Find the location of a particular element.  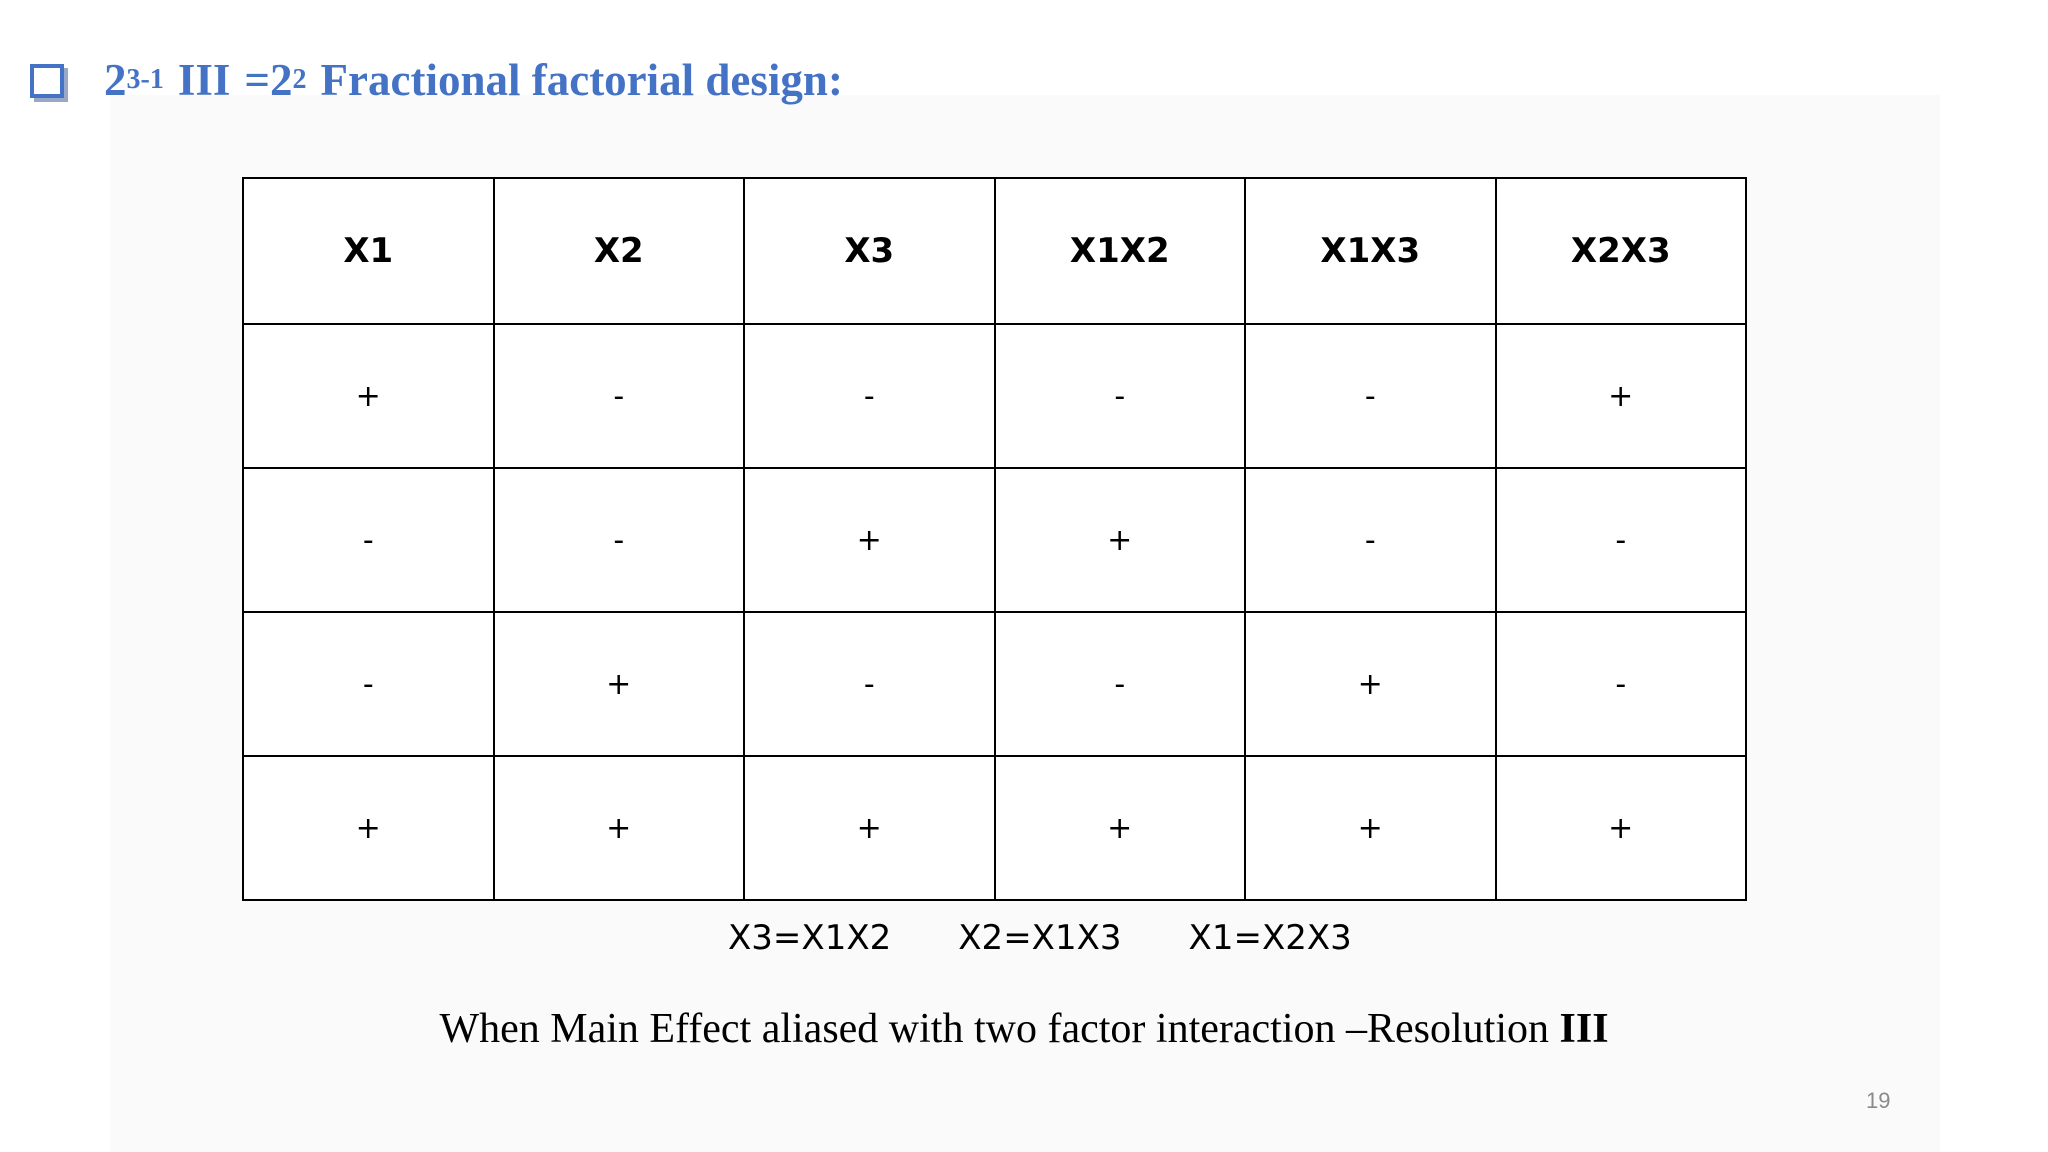

column-header: X1X3 is located at coordinates (1370, 251).